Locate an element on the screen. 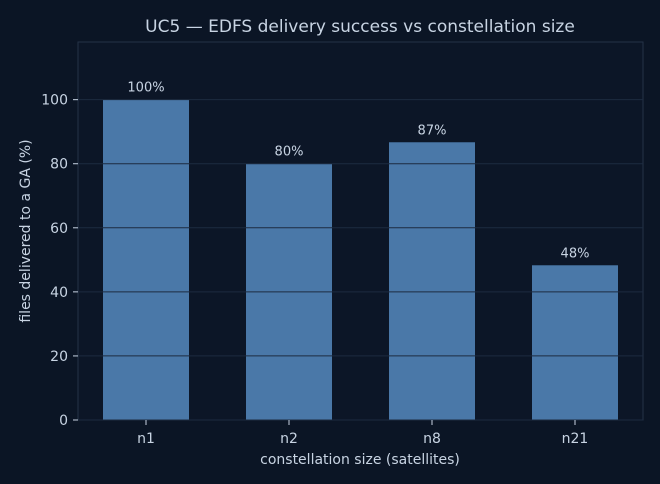 Image resolution: width=660 pixels, height=484 pixels. x-tick-label-n2: n2 is located at coordinates (289, 439).